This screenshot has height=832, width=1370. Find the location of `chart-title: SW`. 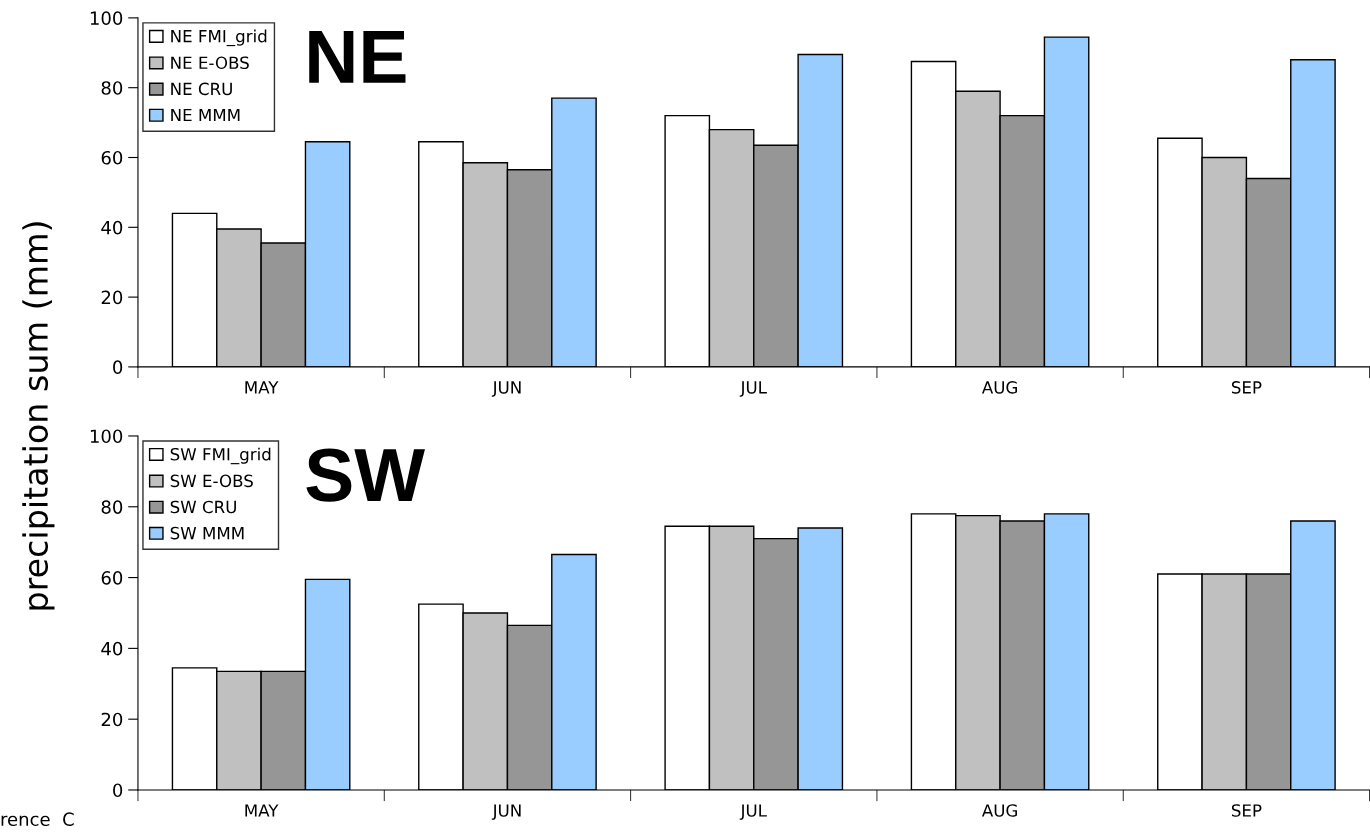

chart-title: SW is located at coordinates (365, 475).